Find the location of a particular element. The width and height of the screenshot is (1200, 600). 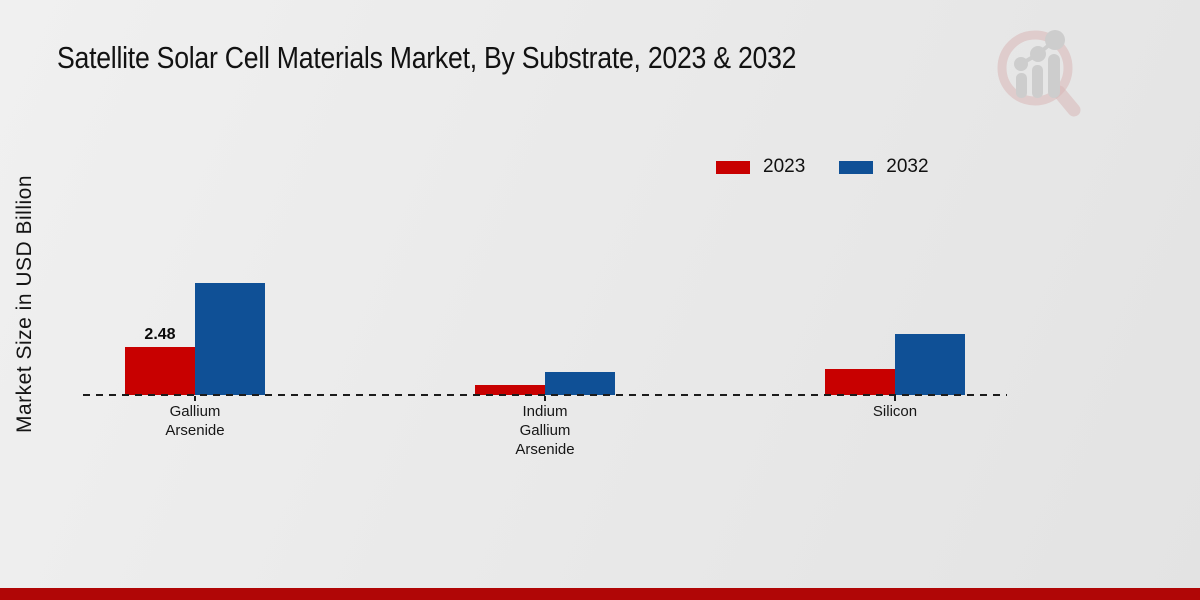

legend-swatch-2023 is located at coordinates (733, 167).